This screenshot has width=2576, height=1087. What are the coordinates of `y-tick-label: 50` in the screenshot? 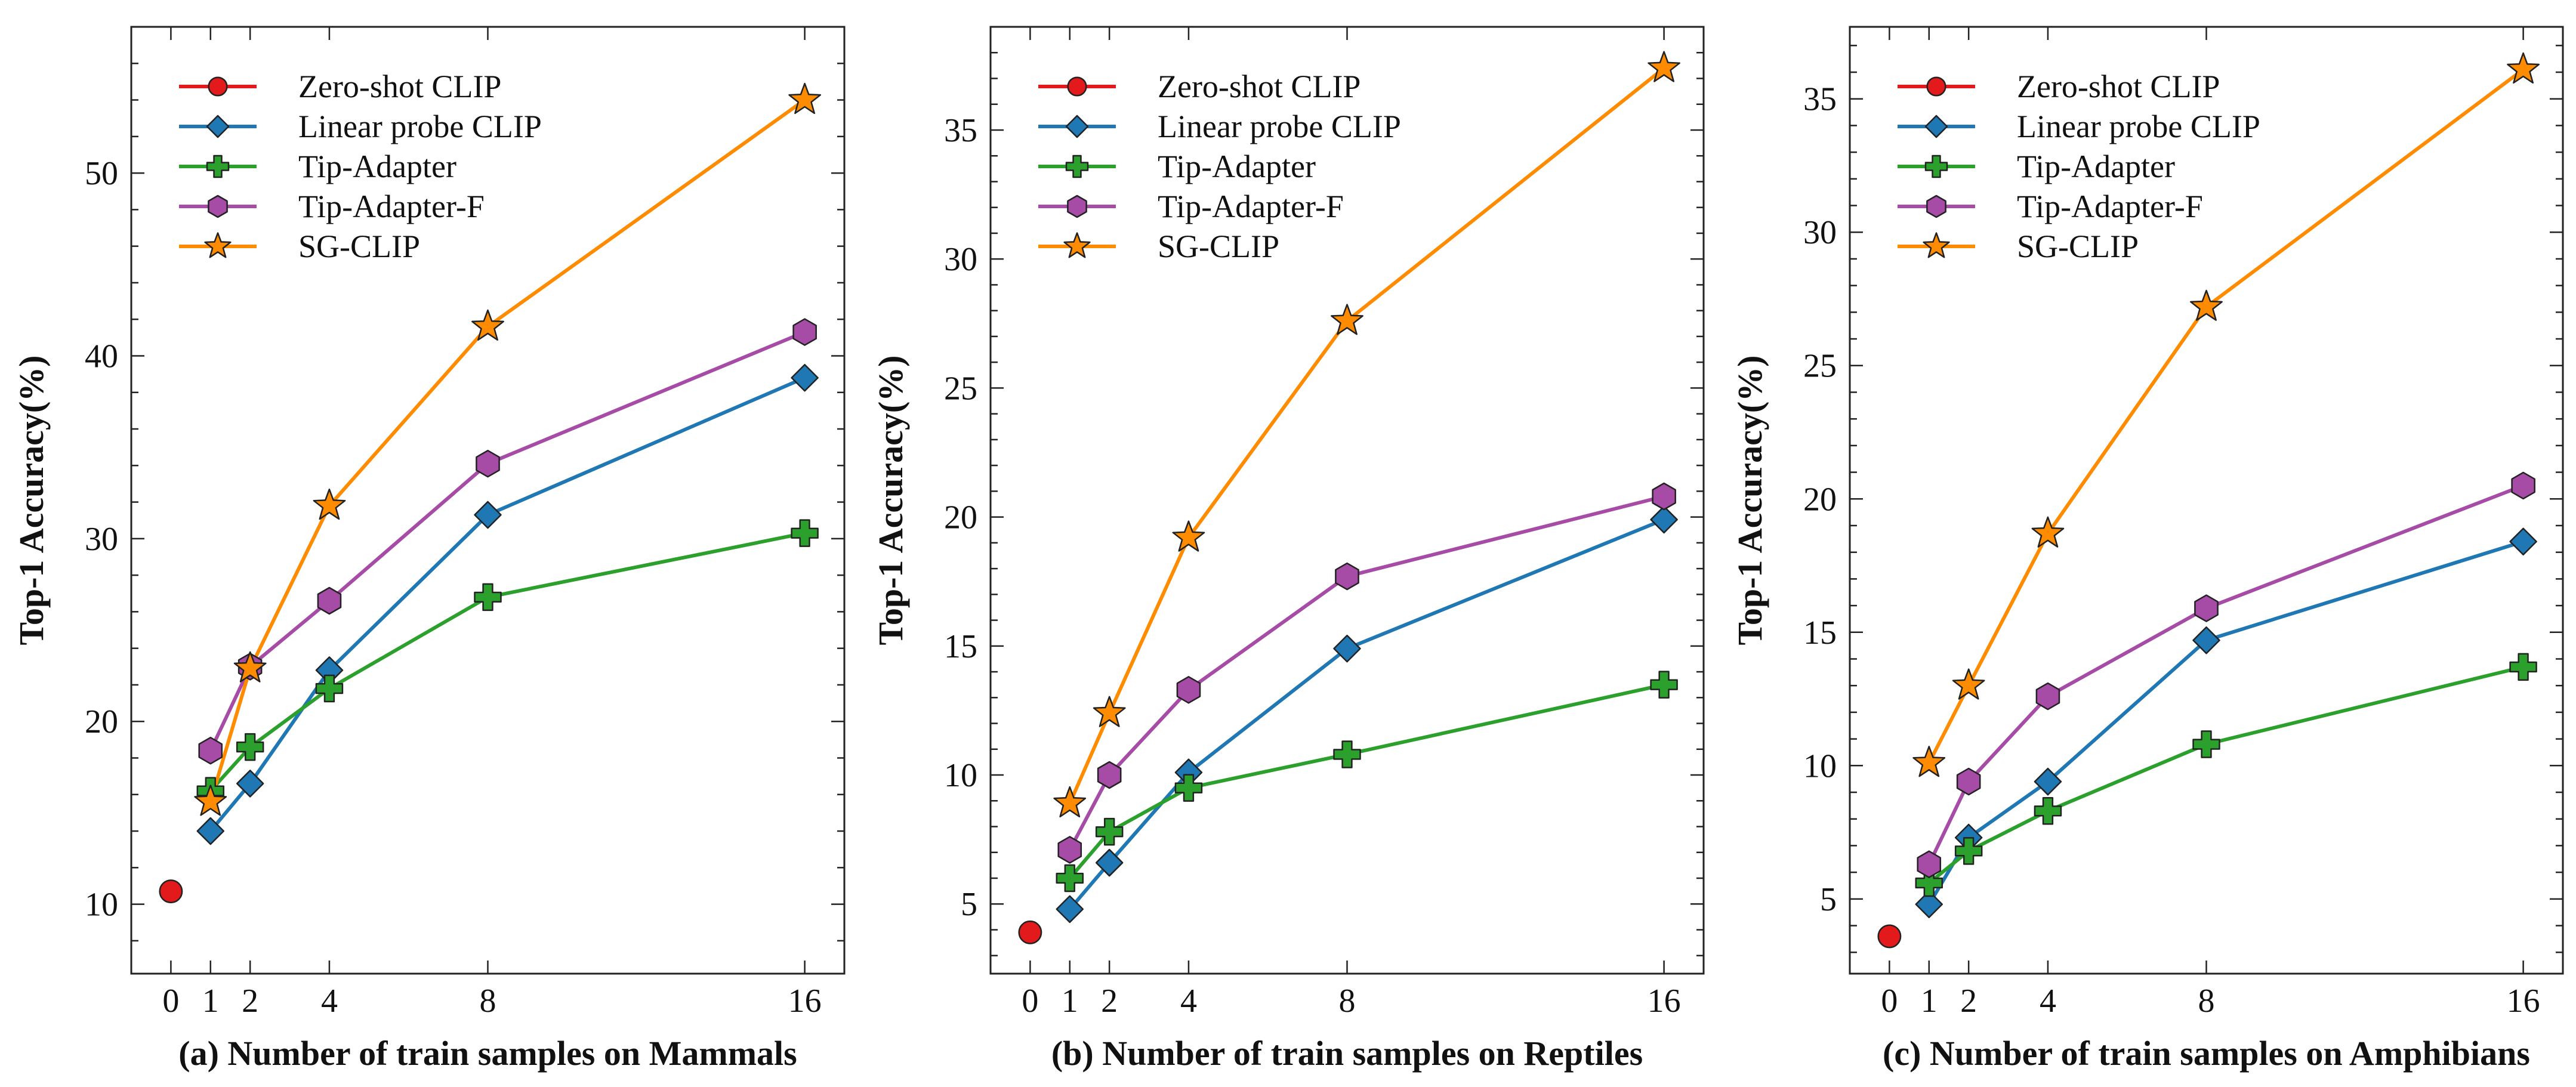 It's located at (101, 173).